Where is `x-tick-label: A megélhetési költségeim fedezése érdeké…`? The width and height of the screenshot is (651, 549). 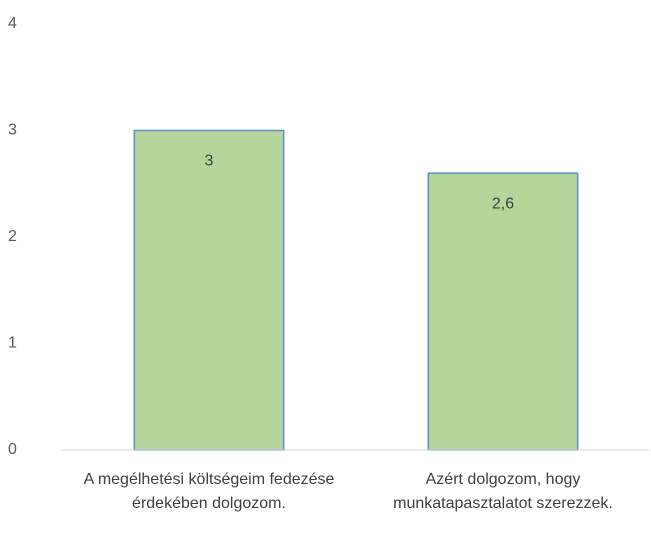
x-tick-label: A megélhetési költségeim fedezése érdeké… is located at coordinates (209, 491).